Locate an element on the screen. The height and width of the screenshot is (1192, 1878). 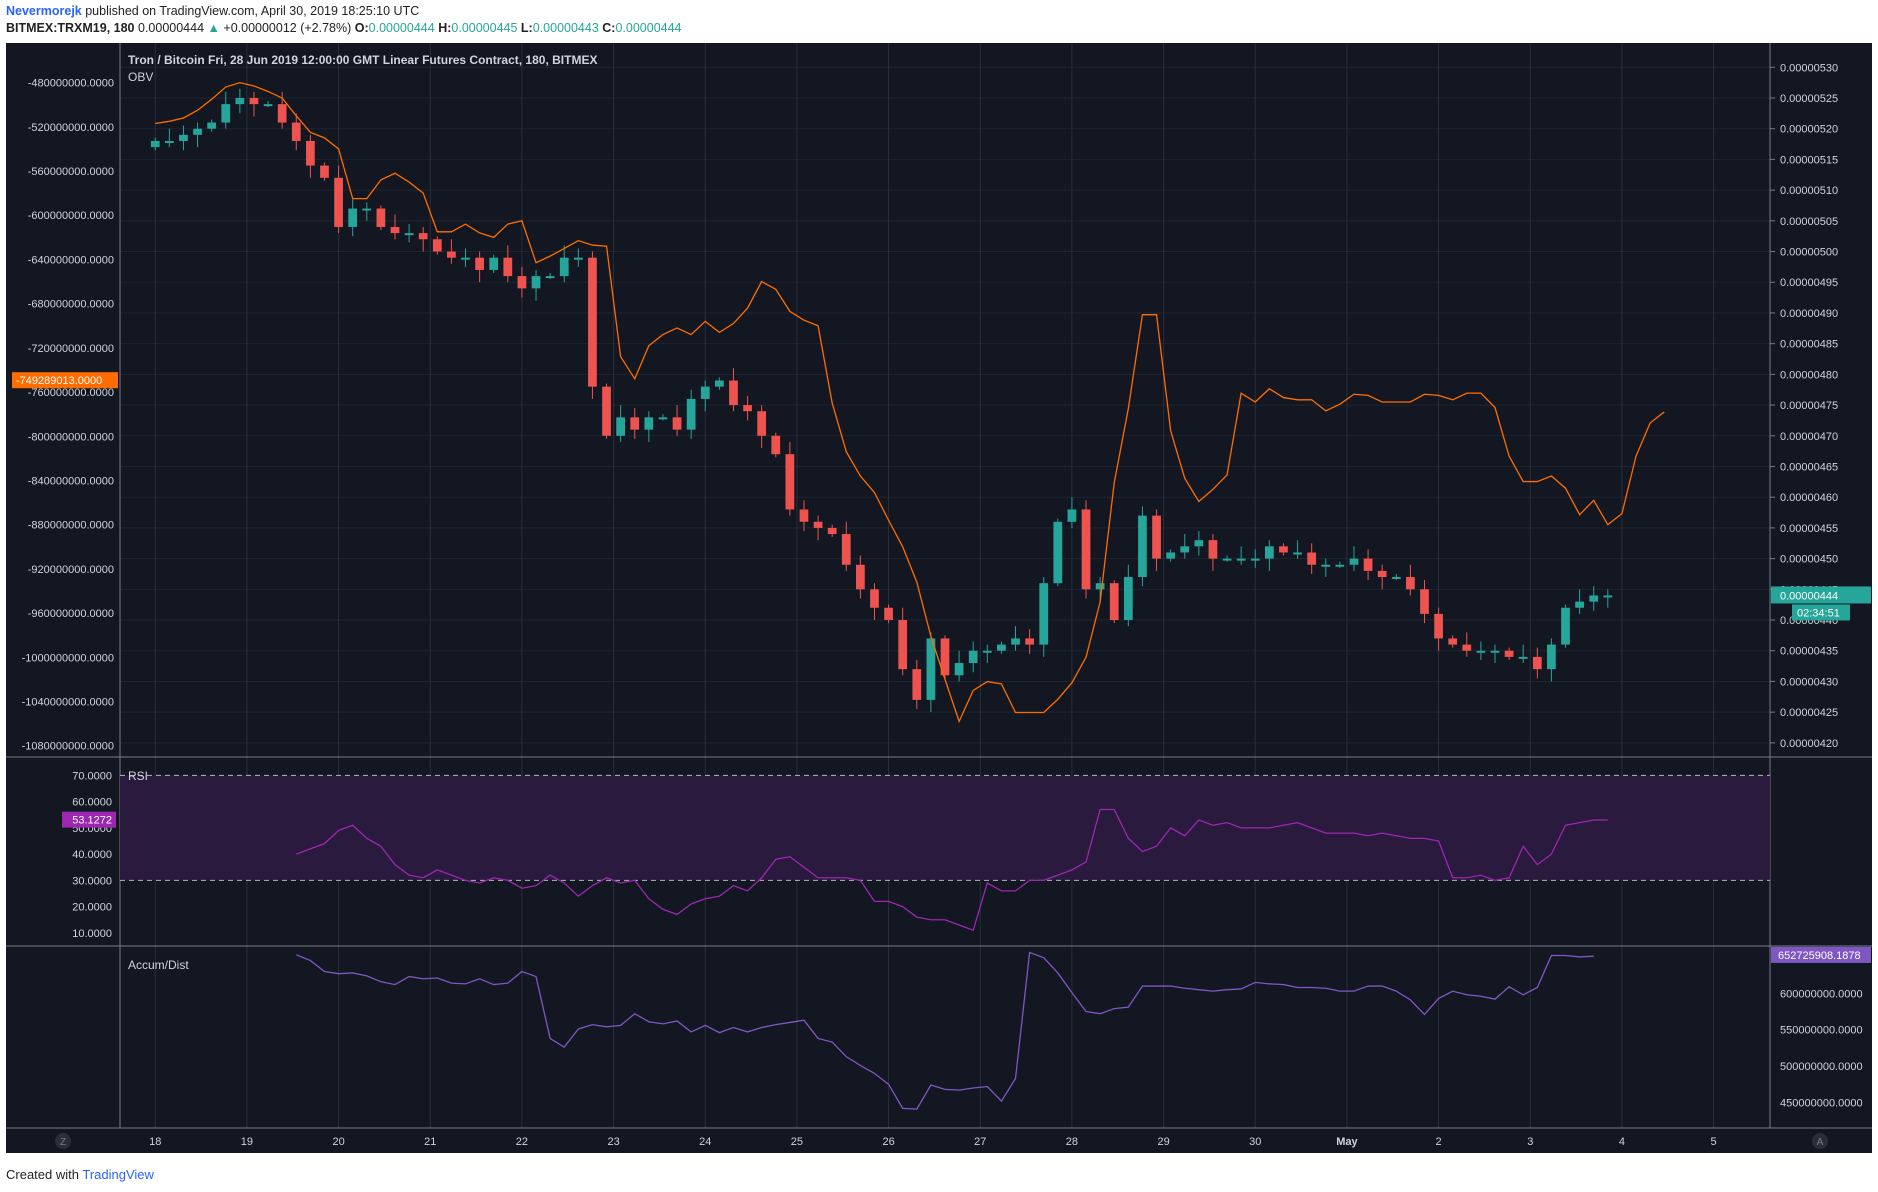
obv-tick-label: -1080000000.0000 is located at coordinates (68, 747).